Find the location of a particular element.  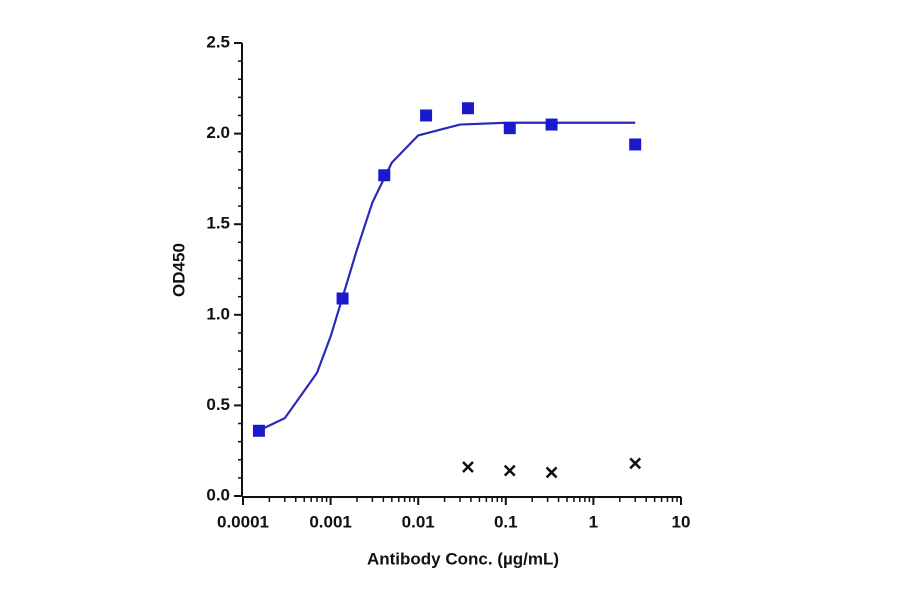

x-tick-label: 0.0001 is located at coordinates (243, 521).